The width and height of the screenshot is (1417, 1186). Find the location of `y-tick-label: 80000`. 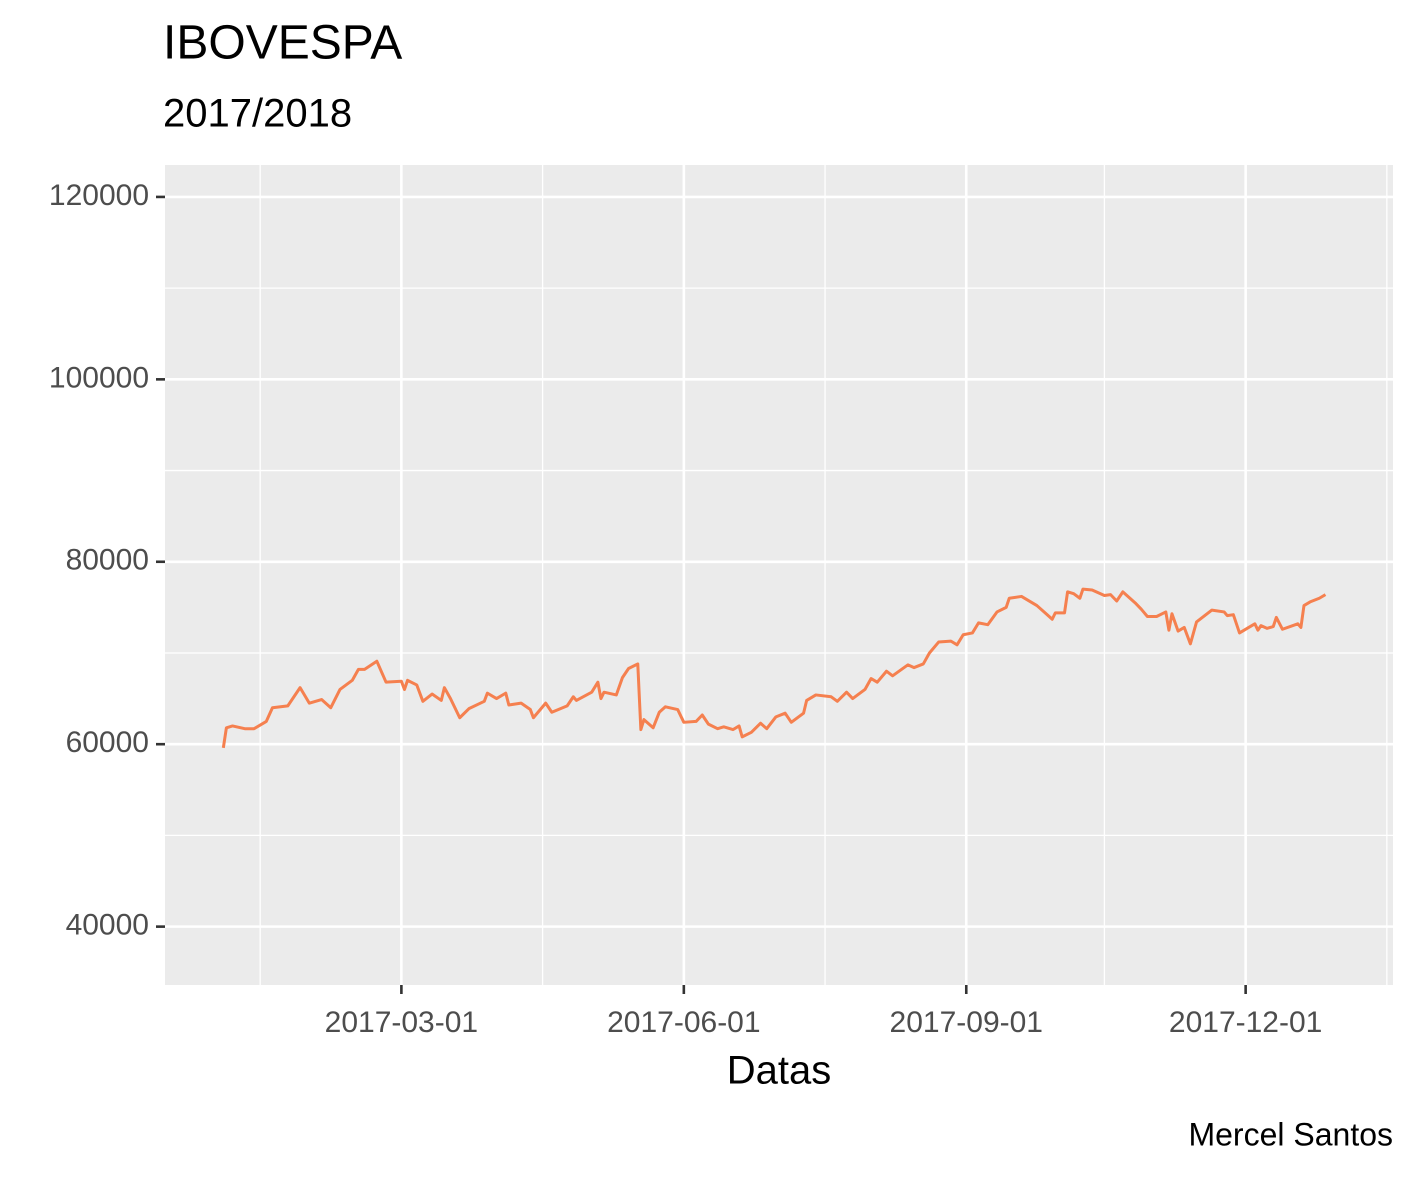

y-tick-label: 80000 is located at coordinates (107, 560).